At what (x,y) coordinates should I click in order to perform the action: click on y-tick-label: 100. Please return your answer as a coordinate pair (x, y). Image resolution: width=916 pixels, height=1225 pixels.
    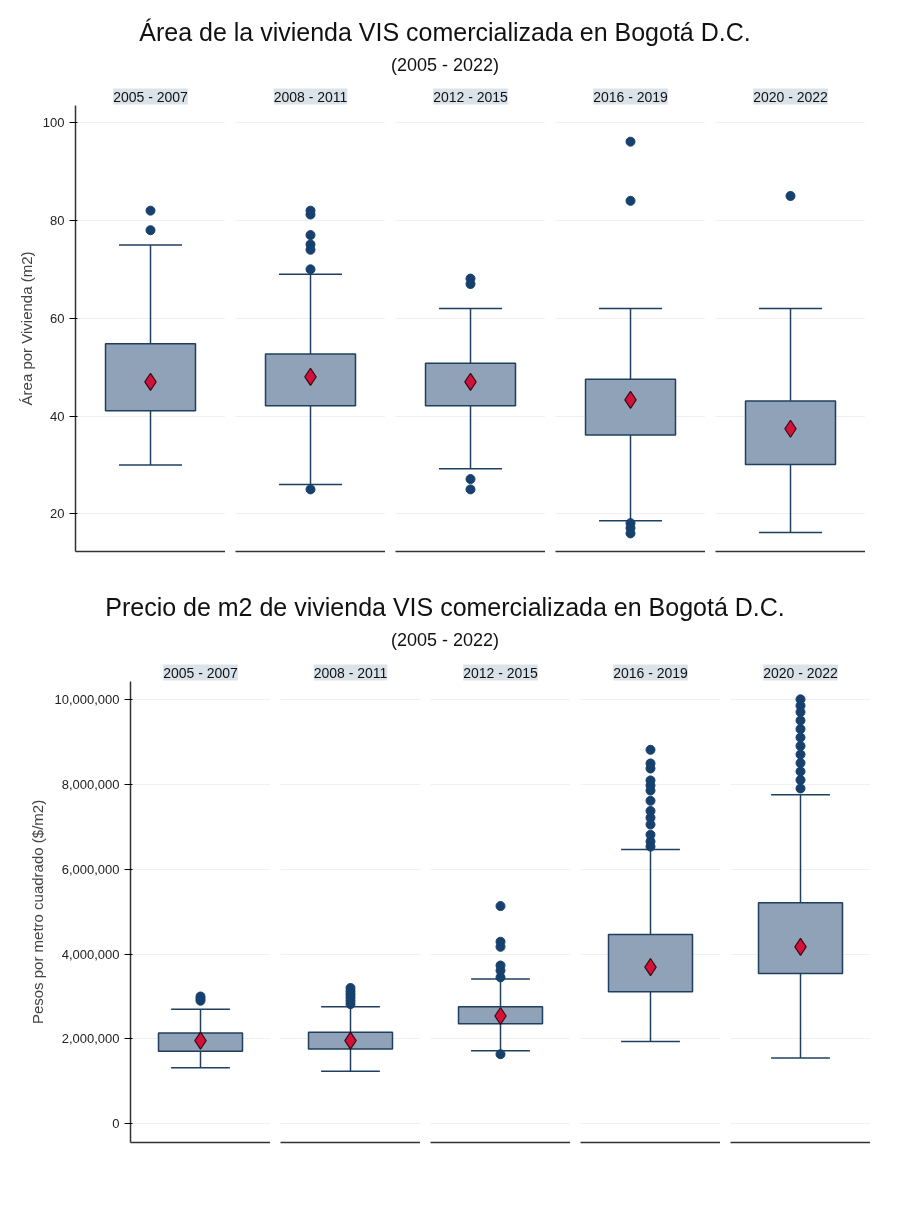
    Looking at the image, I should click on (53, 123).